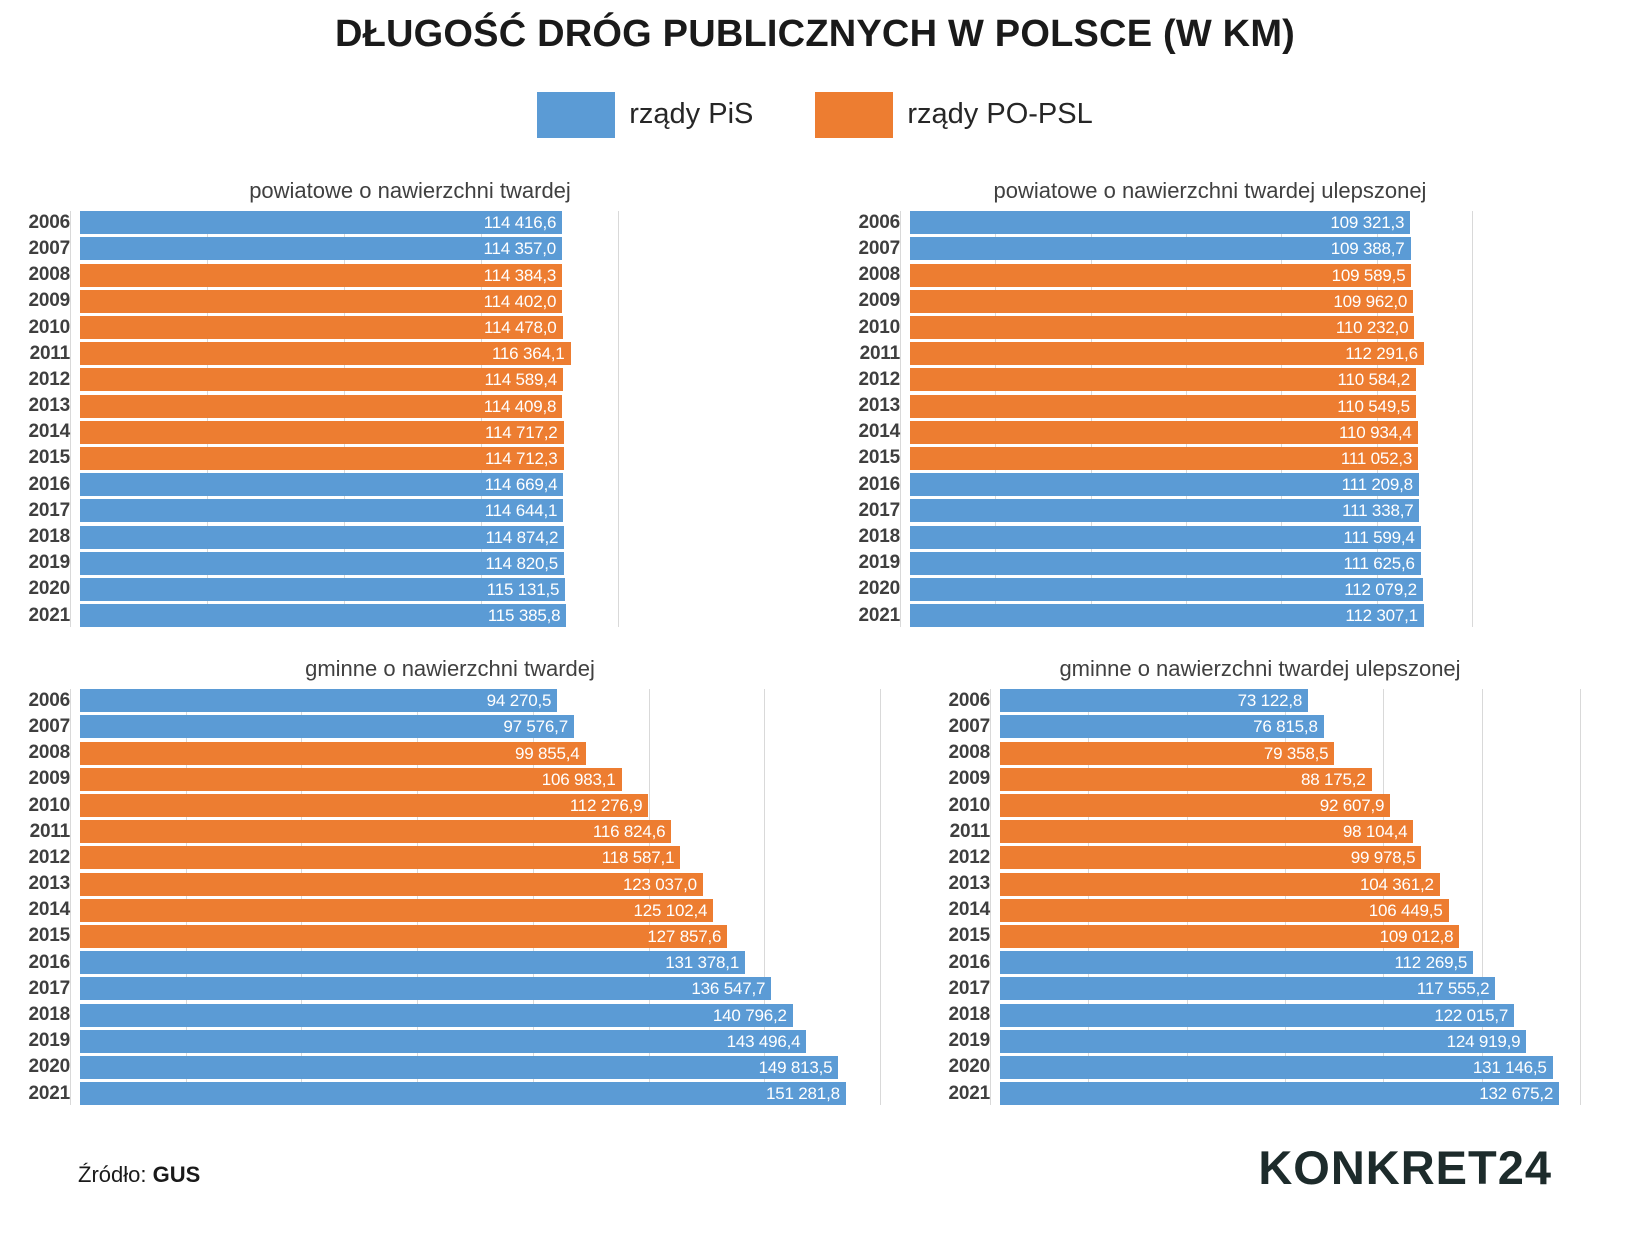 This screenshot has height=1234, width=1630. I want to click on bar: 127 857,6, so click(404, 936).